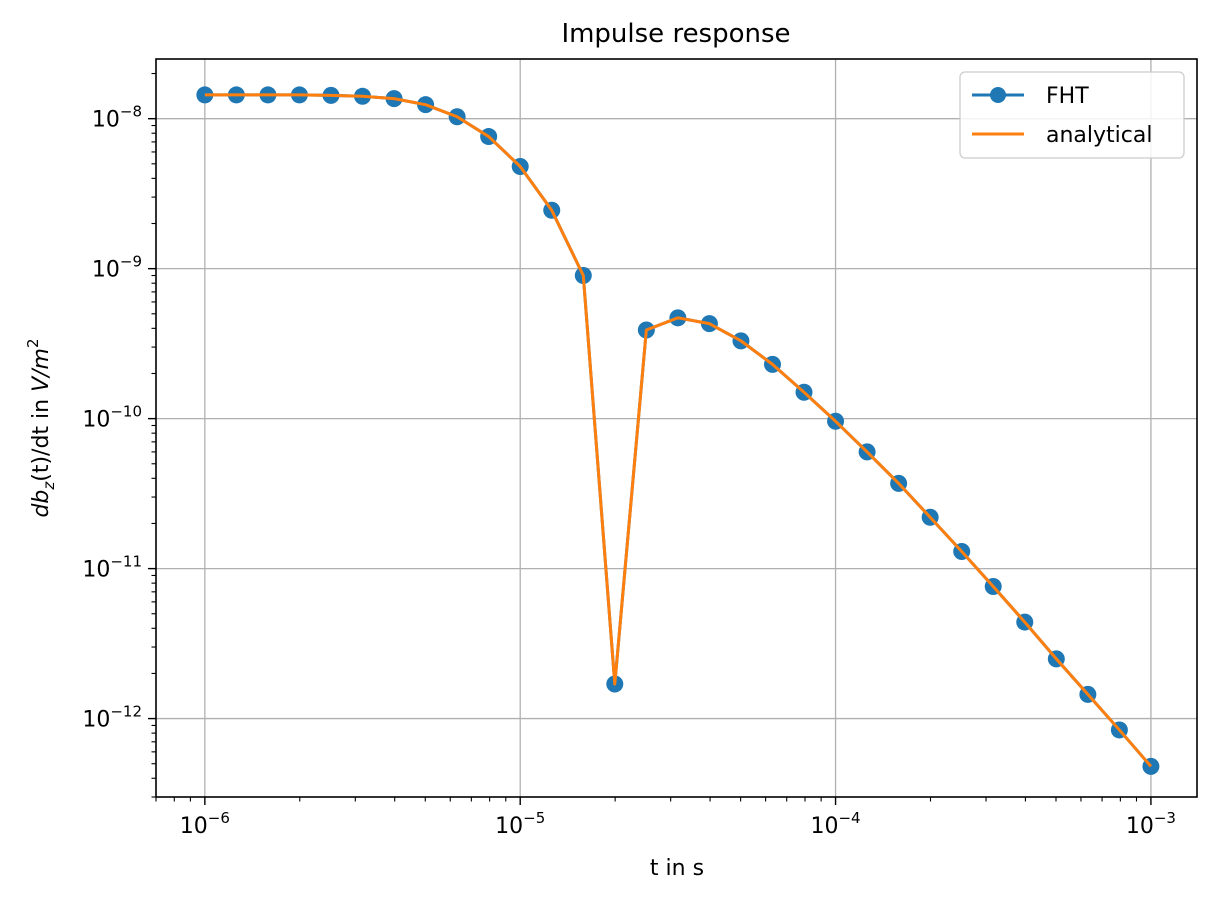 This screenshot has height=901, width=1216. I want to click on y-tick-label: 10⁻¹⁰, so click(112, 418).